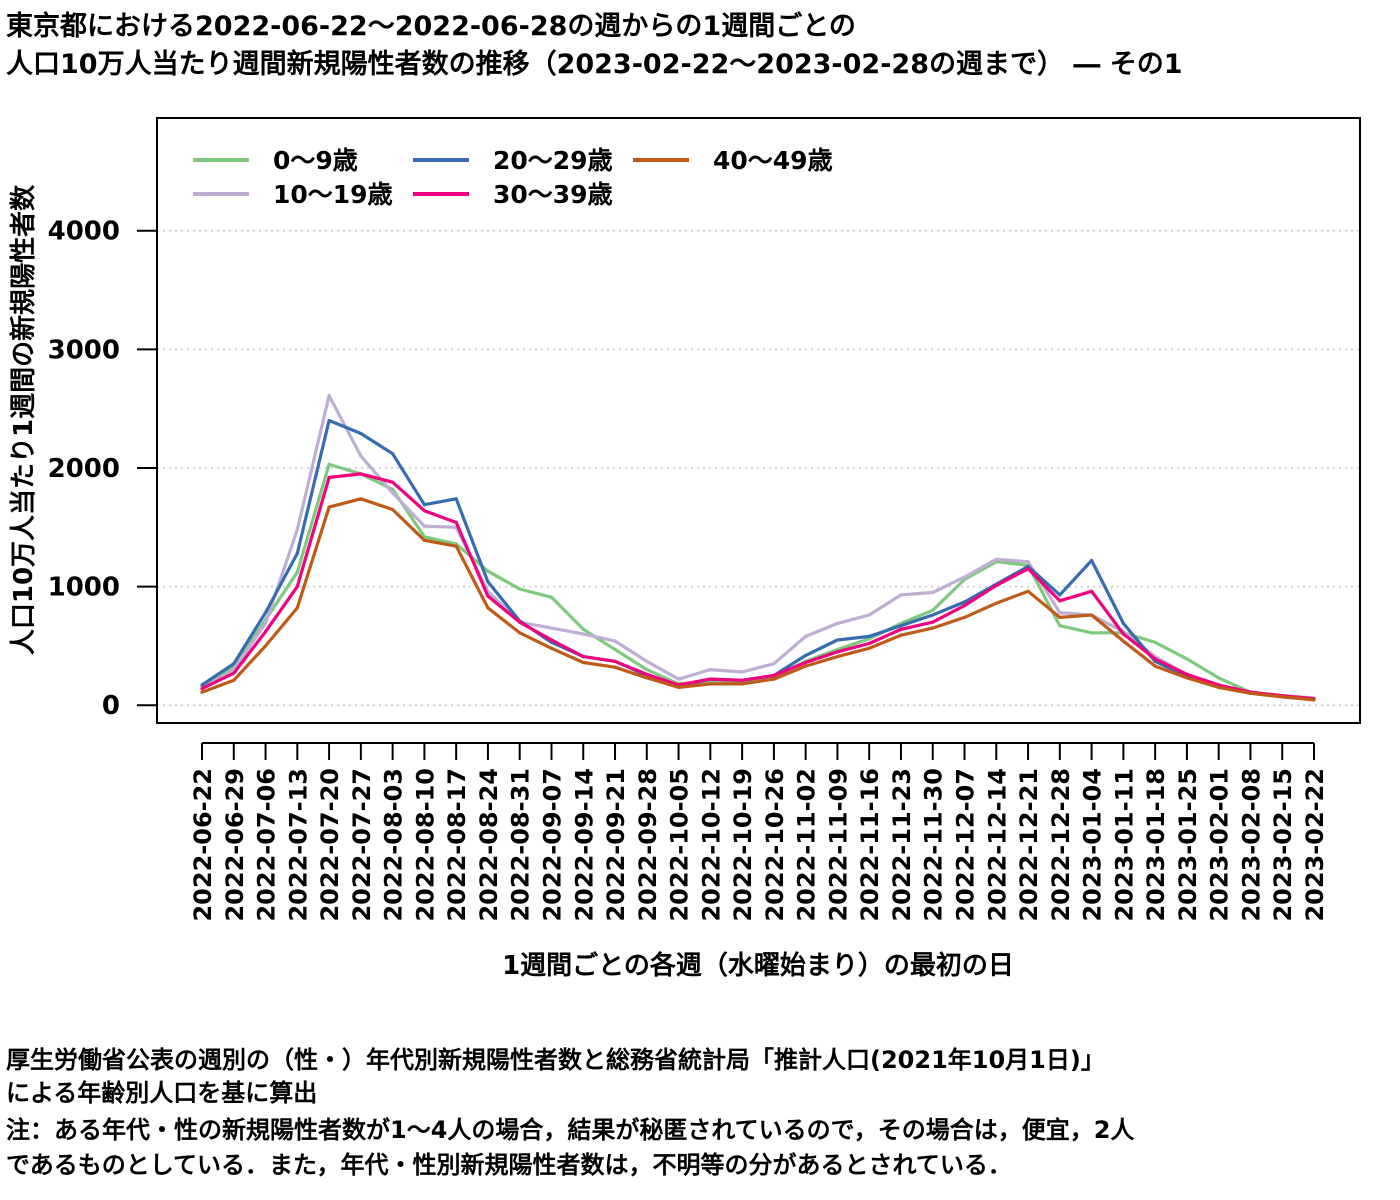  Describe the element at coordinates (902, 845) in the screenshot. I see `x-tick-label: 2022-11-23` at that location.